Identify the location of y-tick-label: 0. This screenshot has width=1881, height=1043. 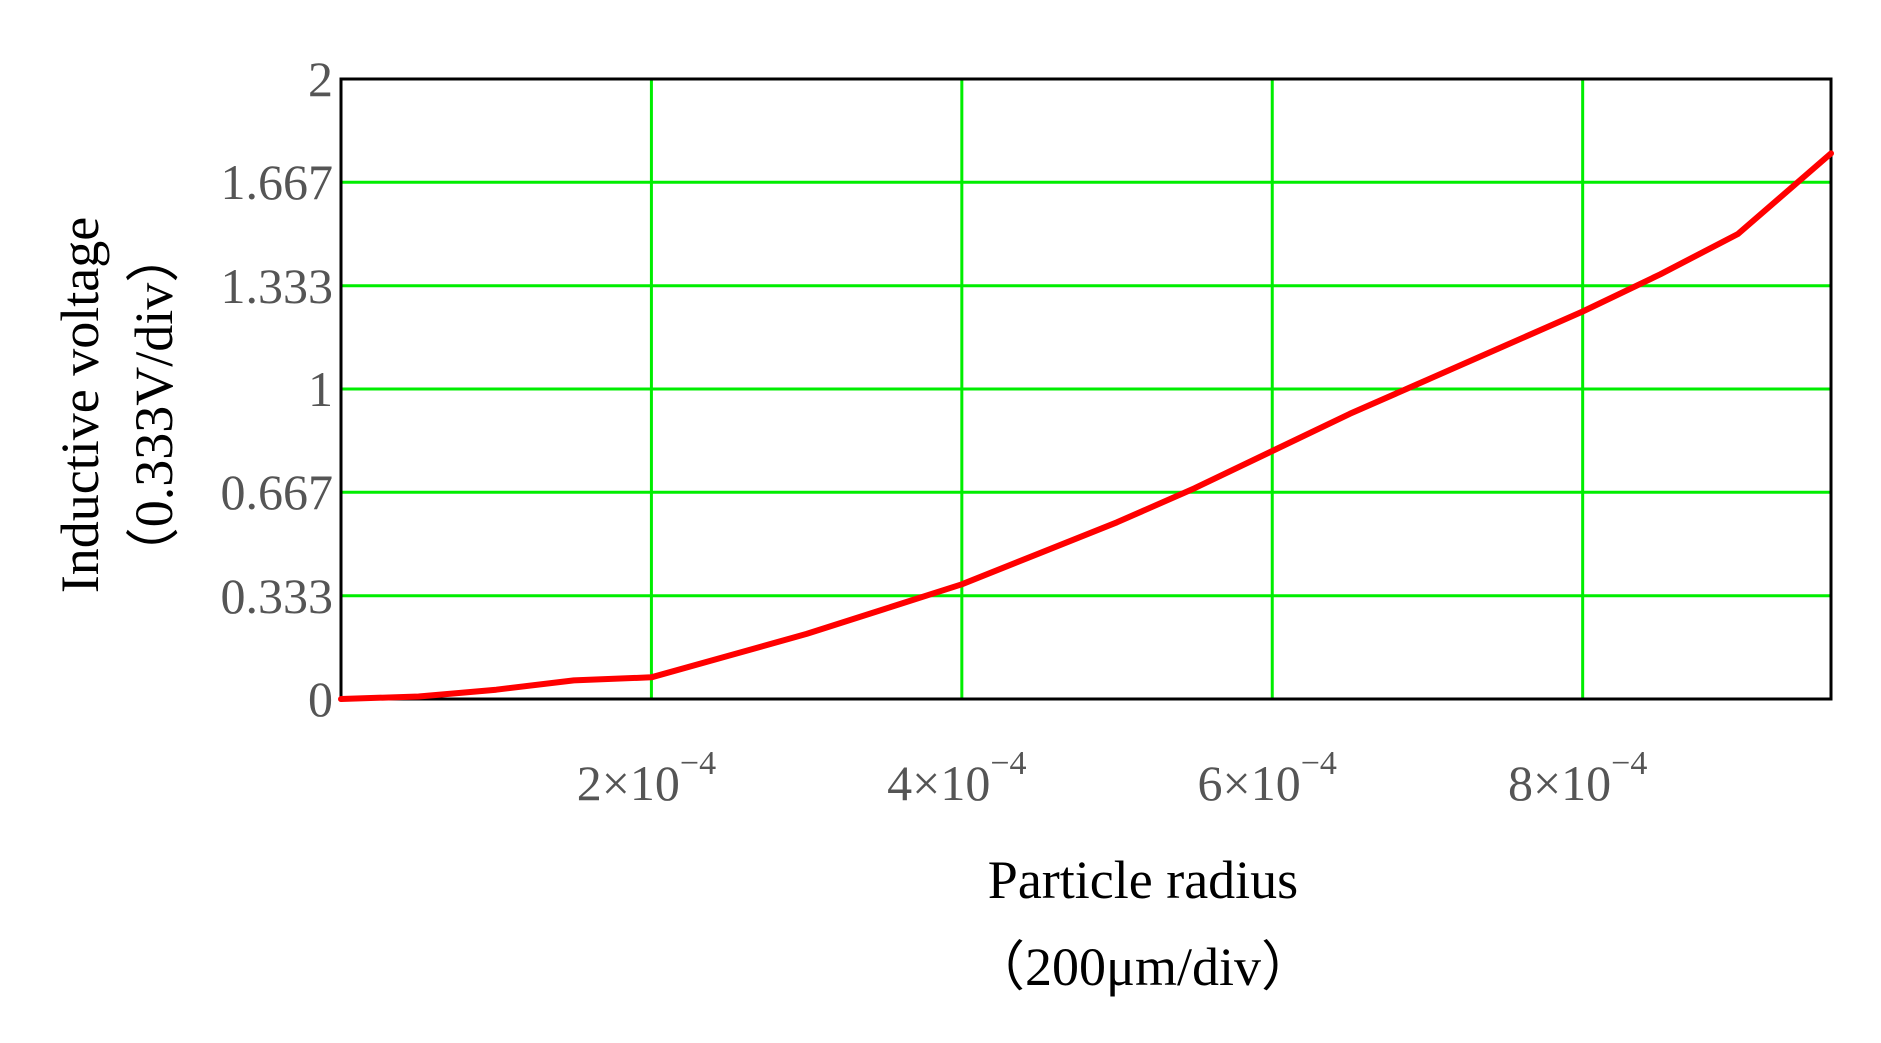
(320, 699).